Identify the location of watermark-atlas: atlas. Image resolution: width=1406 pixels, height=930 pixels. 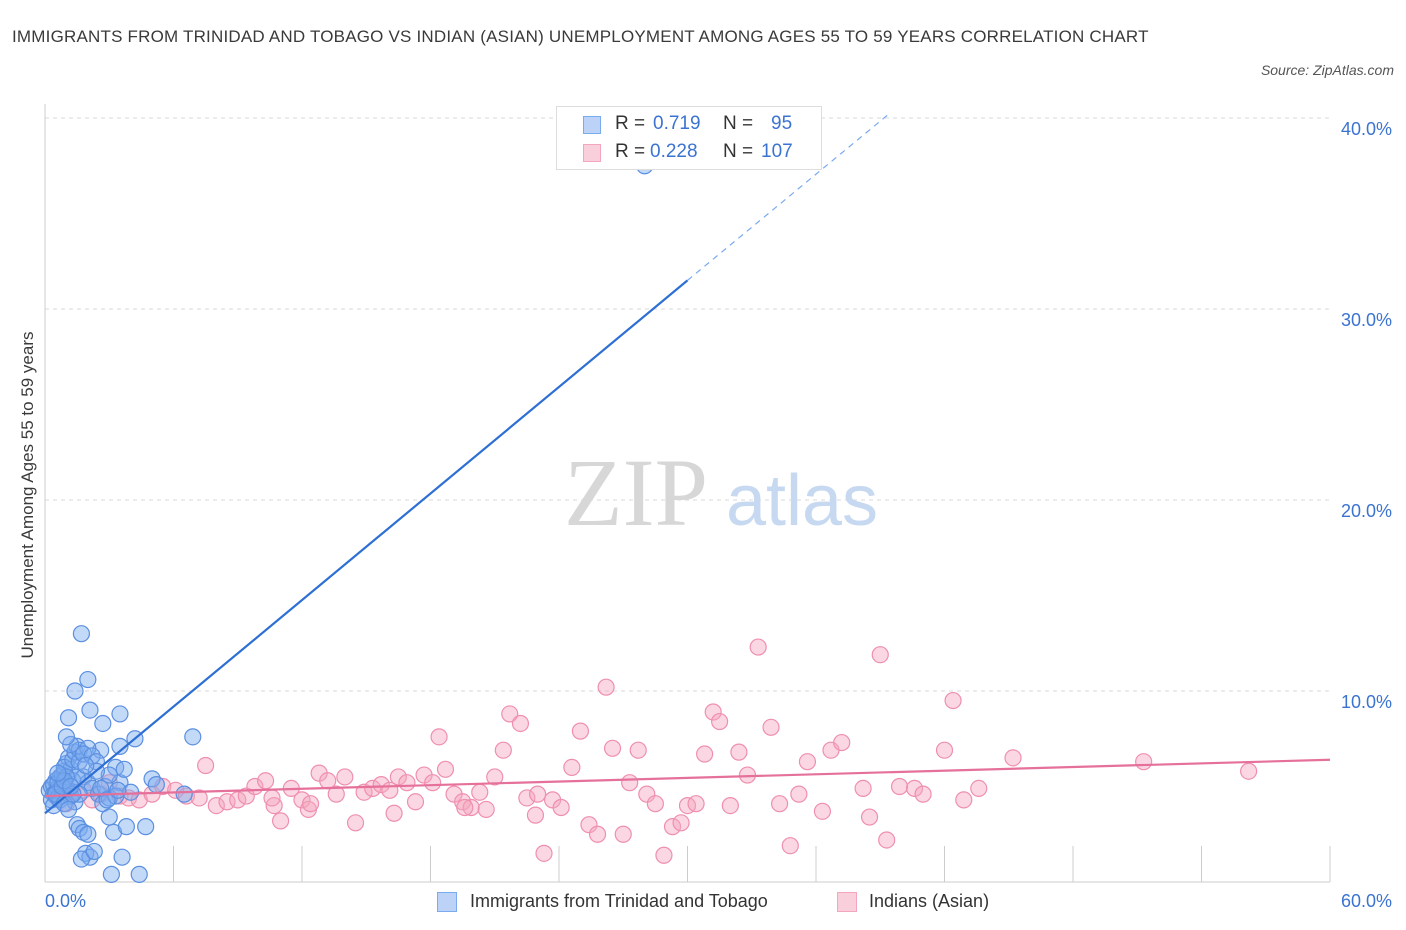
(802, 501).